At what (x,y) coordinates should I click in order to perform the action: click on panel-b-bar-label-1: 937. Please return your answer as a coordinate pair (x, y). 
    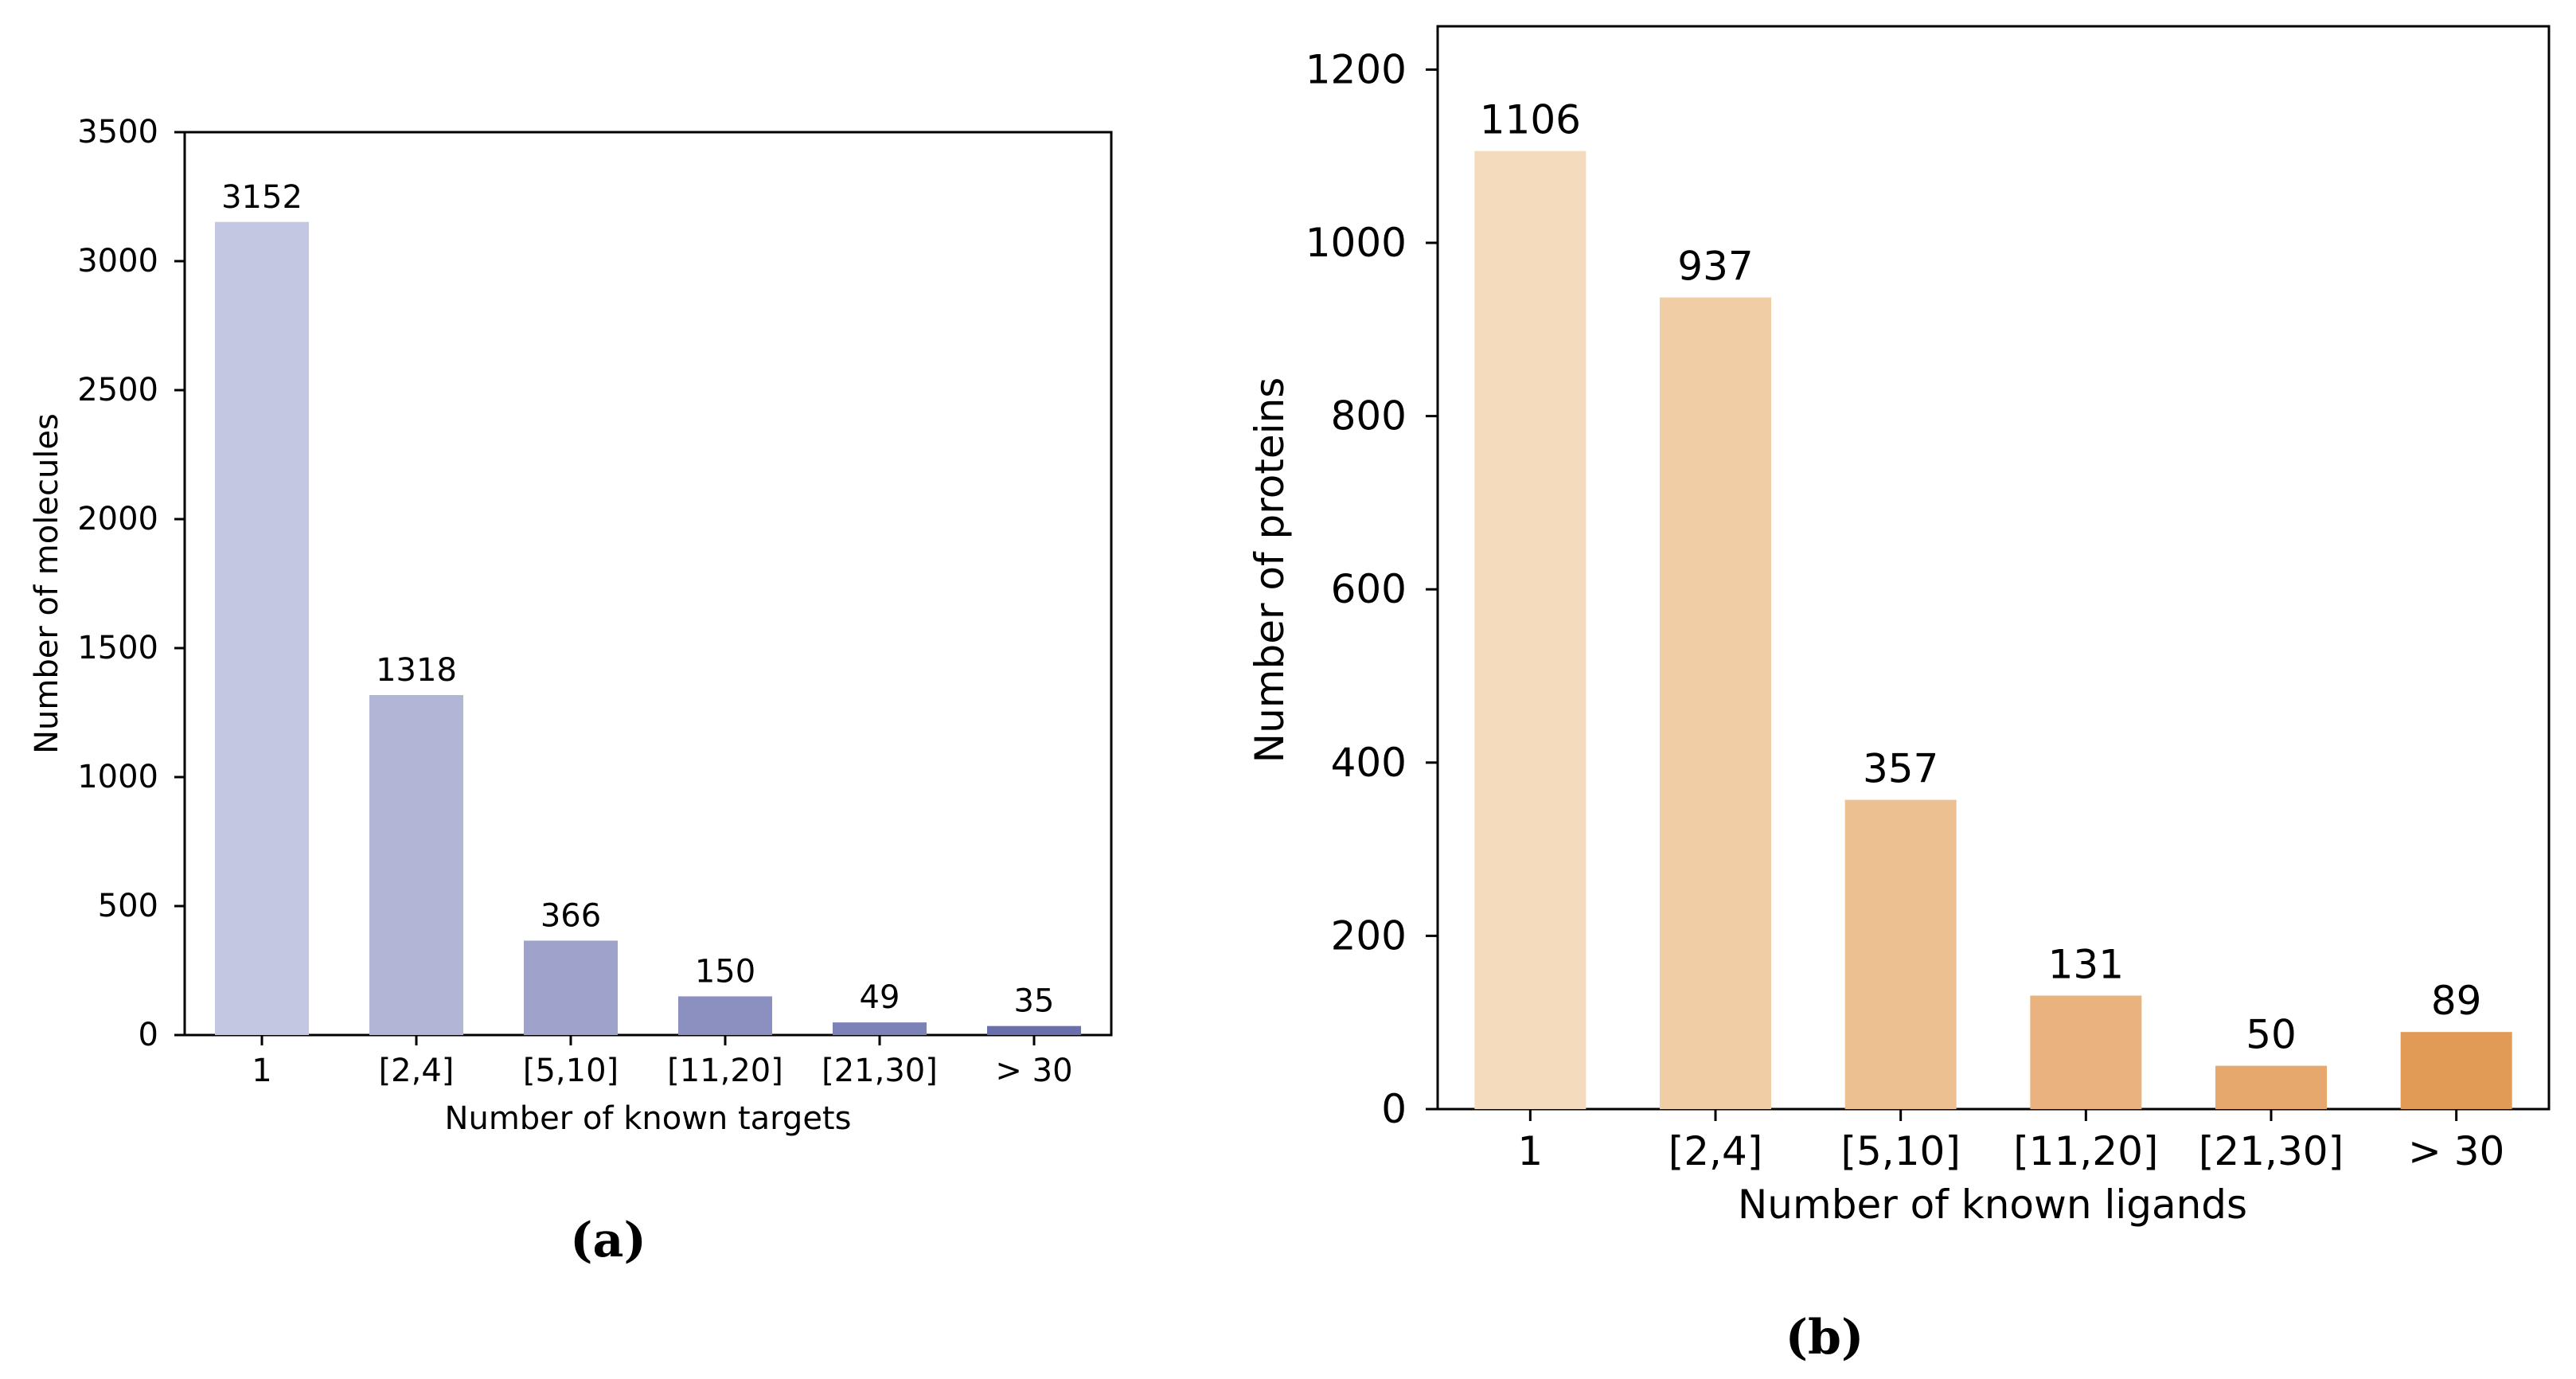
    Looking at the image, I should click on (1715, 267).